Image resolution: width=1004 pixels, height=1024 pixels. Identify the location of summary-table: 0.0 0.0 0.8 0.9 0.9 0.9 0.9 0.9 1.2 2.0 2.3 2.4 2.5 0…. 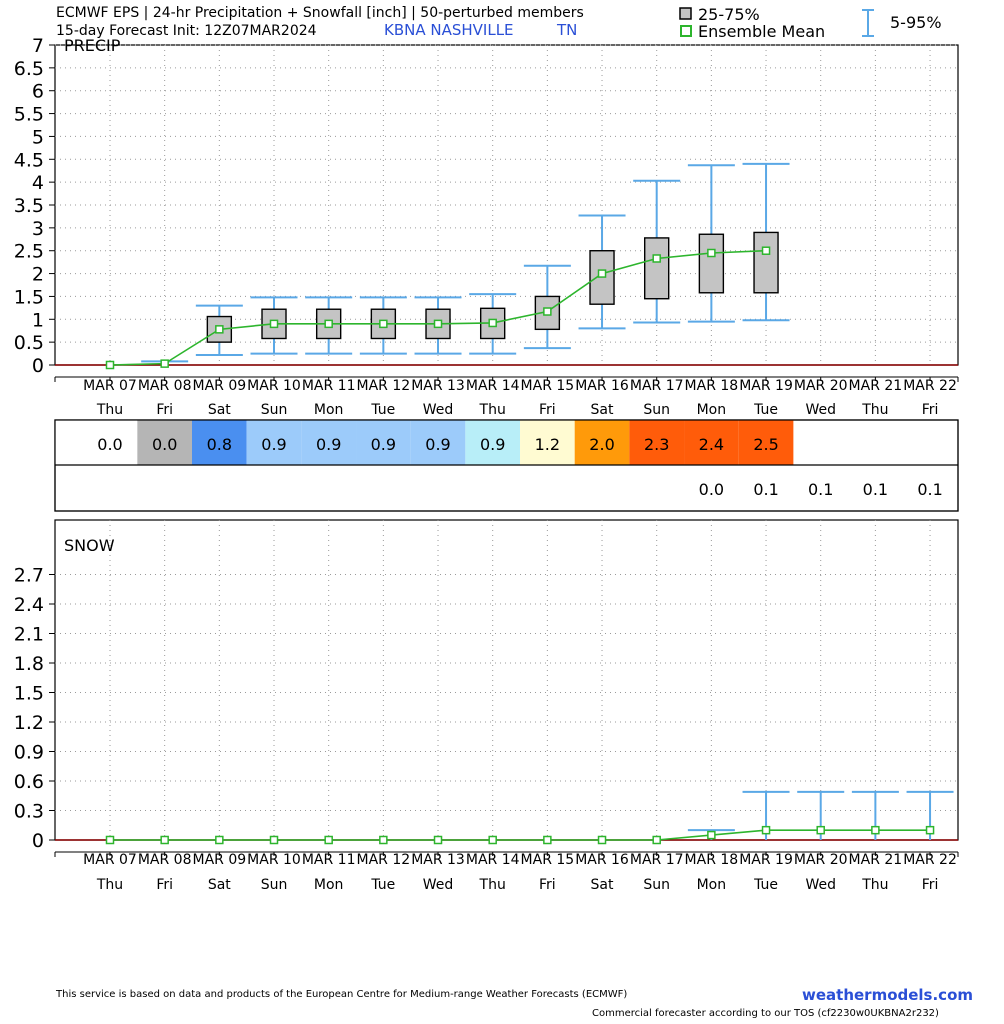
(506, 465).